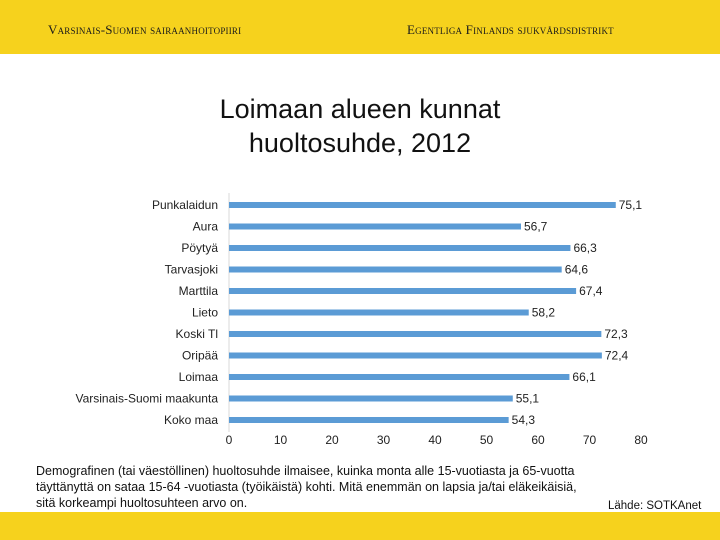 The image size is (720, 540). I want to click on value-label: 72,3, so click(616, 334).